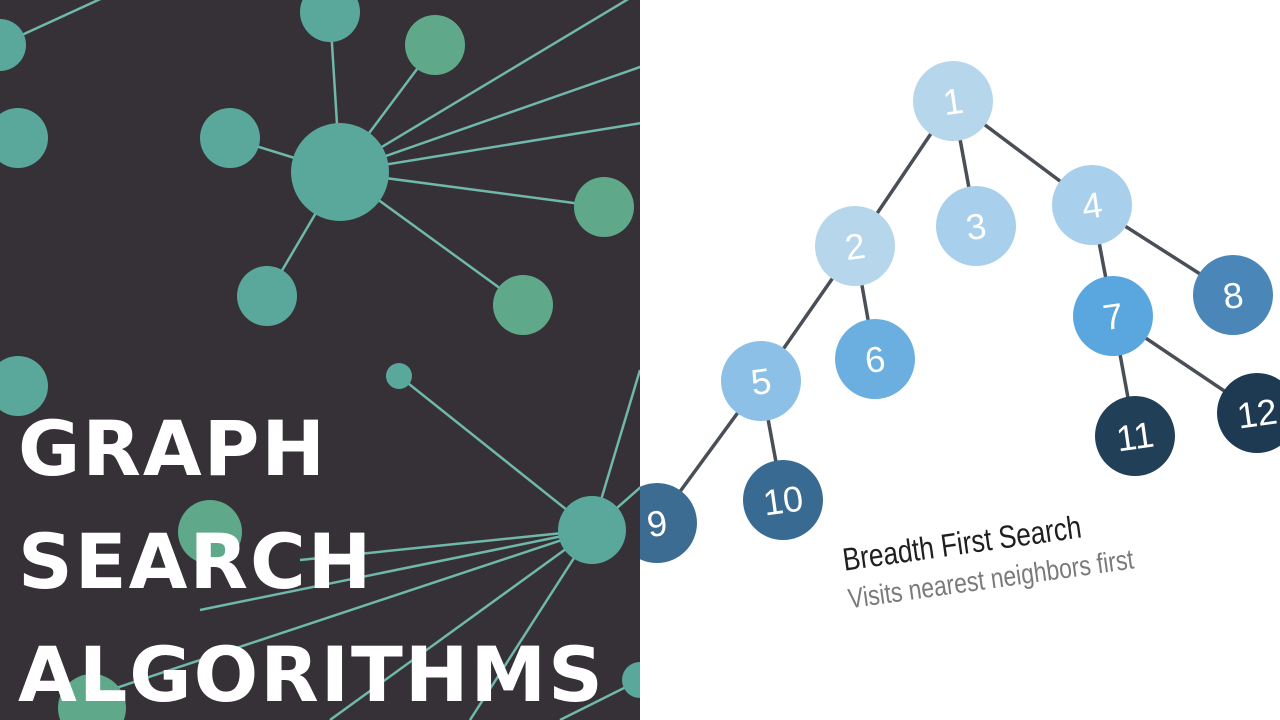  I want to click on tree-node-1: 1, so click(953, 101).